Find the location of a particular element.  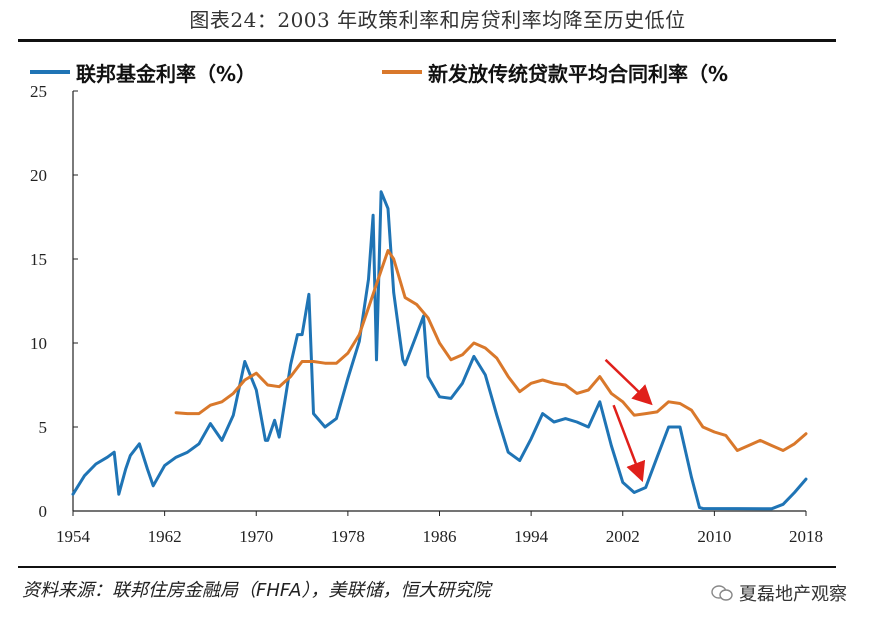

x-tick-label: 2018 is located at coordinates (806, 536).